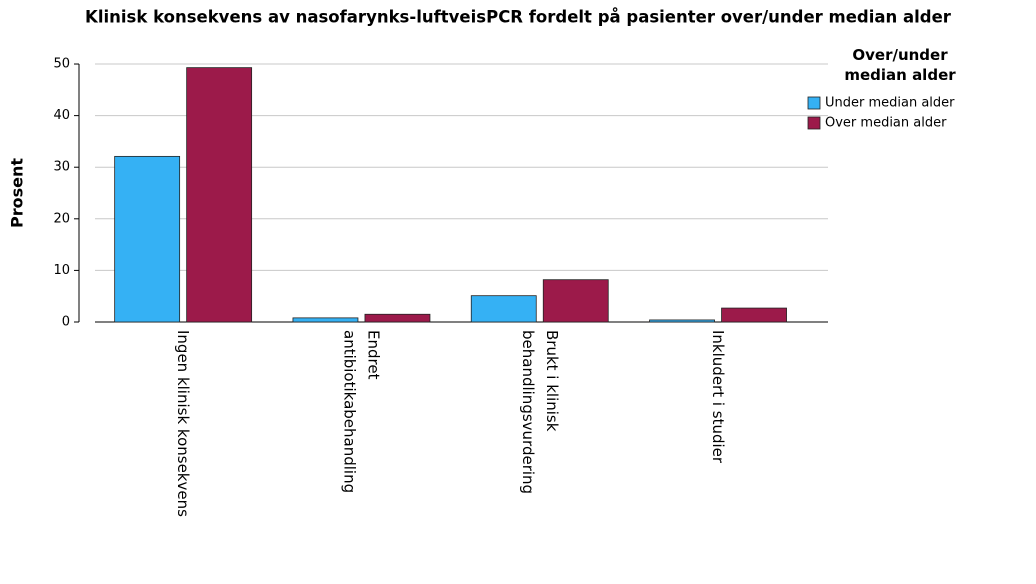 The image size is (1036, 584). I want to click on y-tick-label: 40, so click(61, 115).